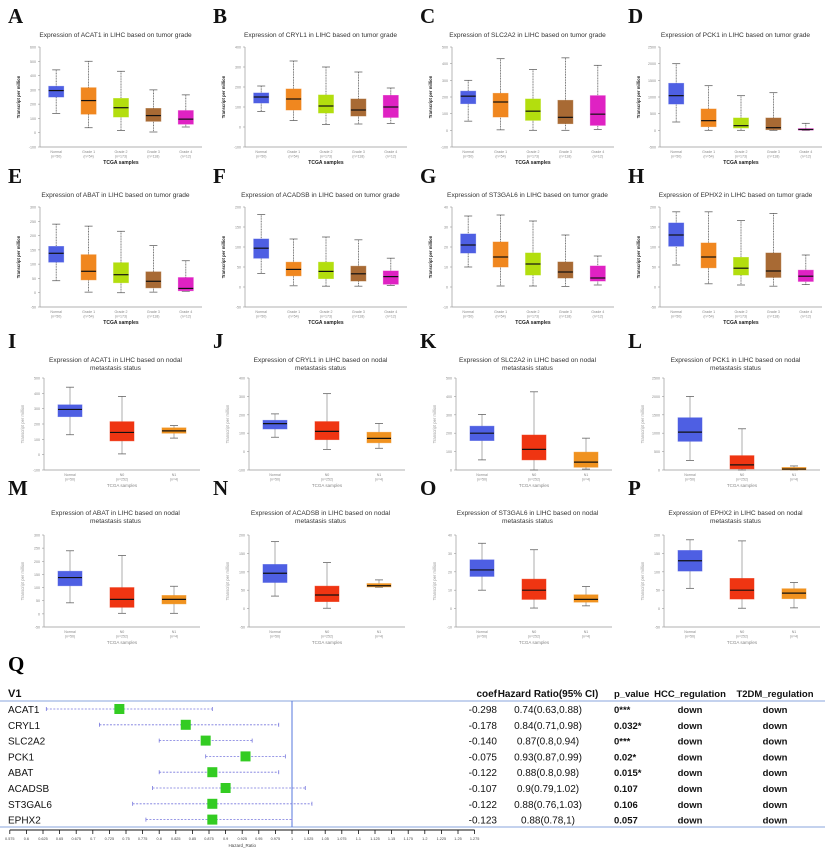 This screenshot has height=850, width=825. What do you see at coordinates (548, 726) in the screenshot?
I see `hazard-ratio-ci: 0.84(0.71,0.98)` at bounding box center [548, 726].